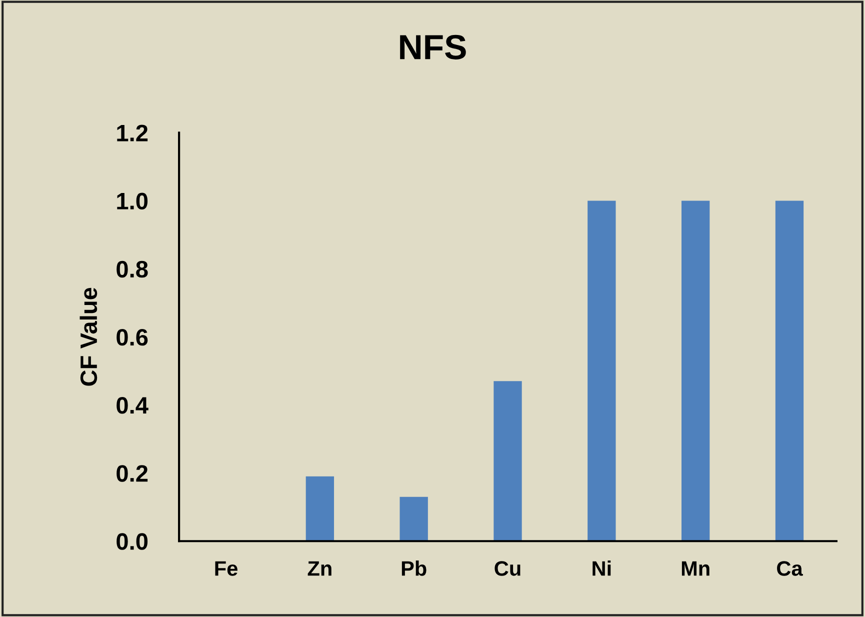  Describe the element at coordinates (132, 473) in the screenshot. I see `y-tick-label: 0.2` at that location.